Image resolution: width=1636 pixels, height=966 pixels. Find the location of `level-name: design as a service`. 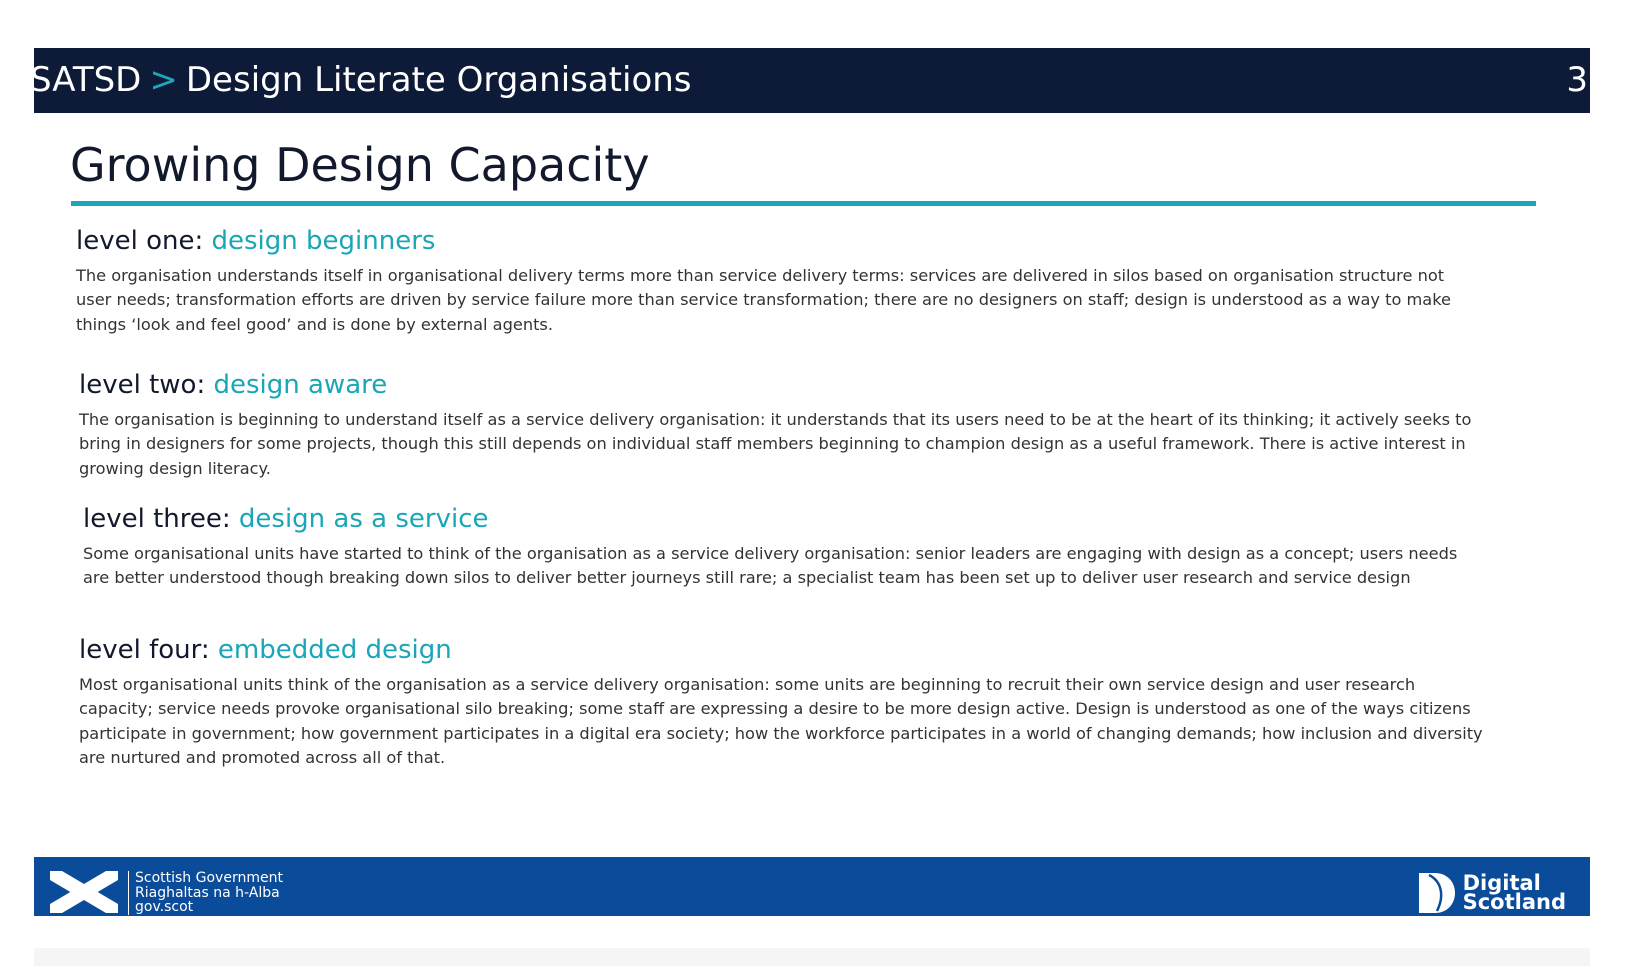

level-name: design as a service is located at coordinates (363, 519).